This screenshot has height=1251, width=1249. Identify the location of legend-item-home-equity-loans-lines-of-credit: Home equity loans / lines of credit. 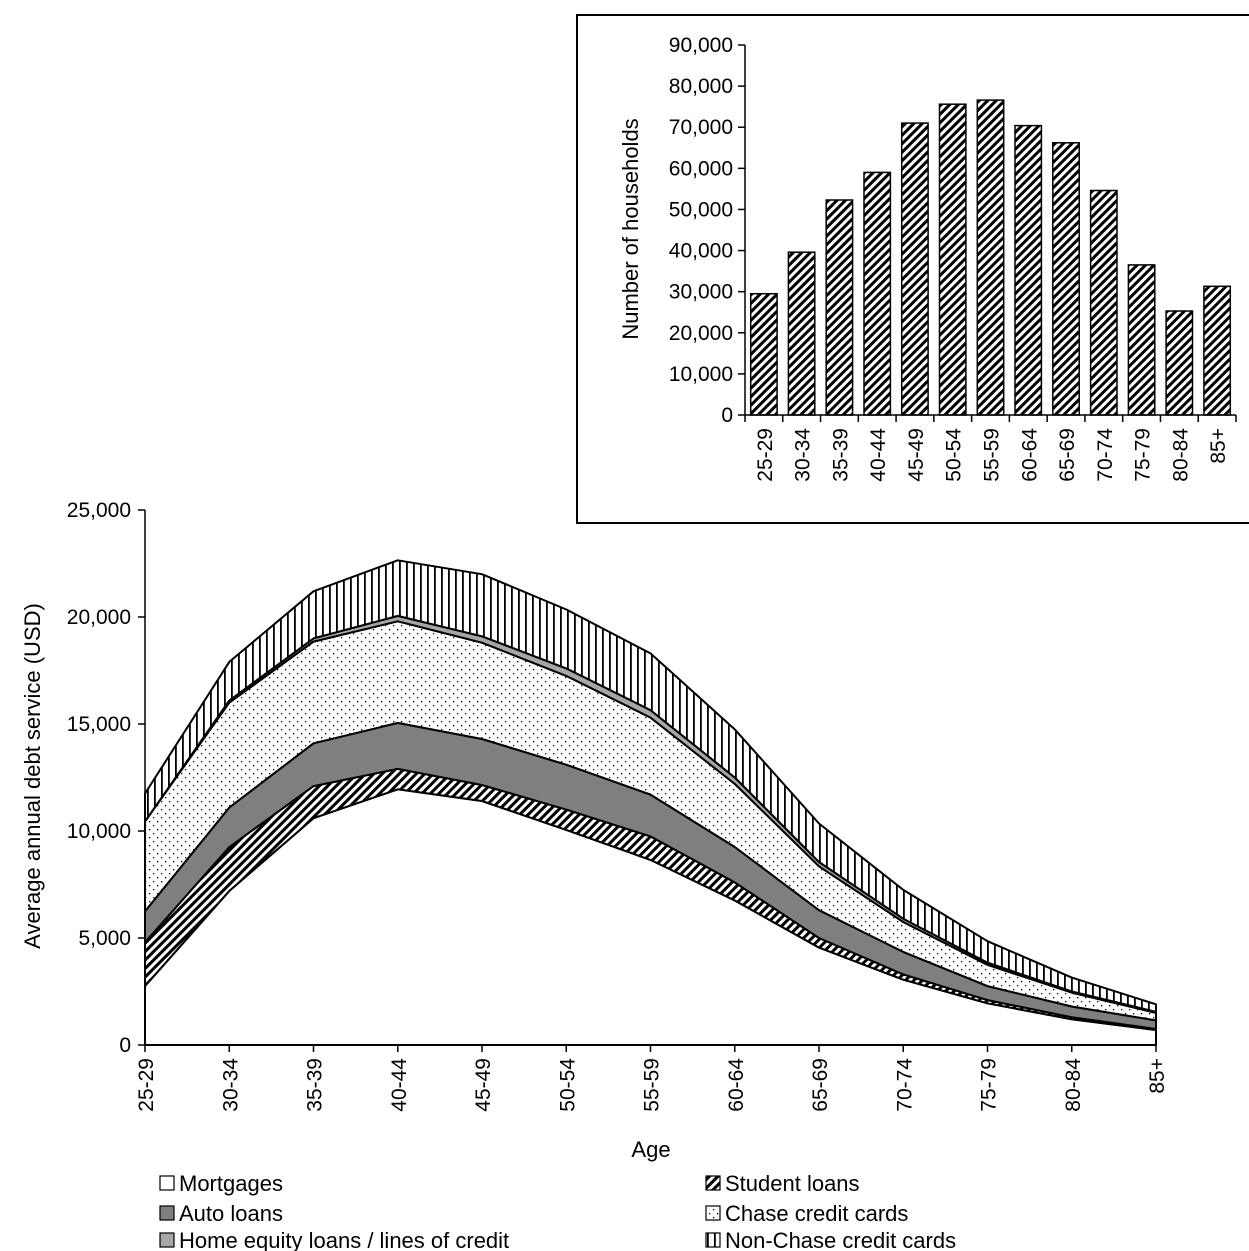
(334, 1239).